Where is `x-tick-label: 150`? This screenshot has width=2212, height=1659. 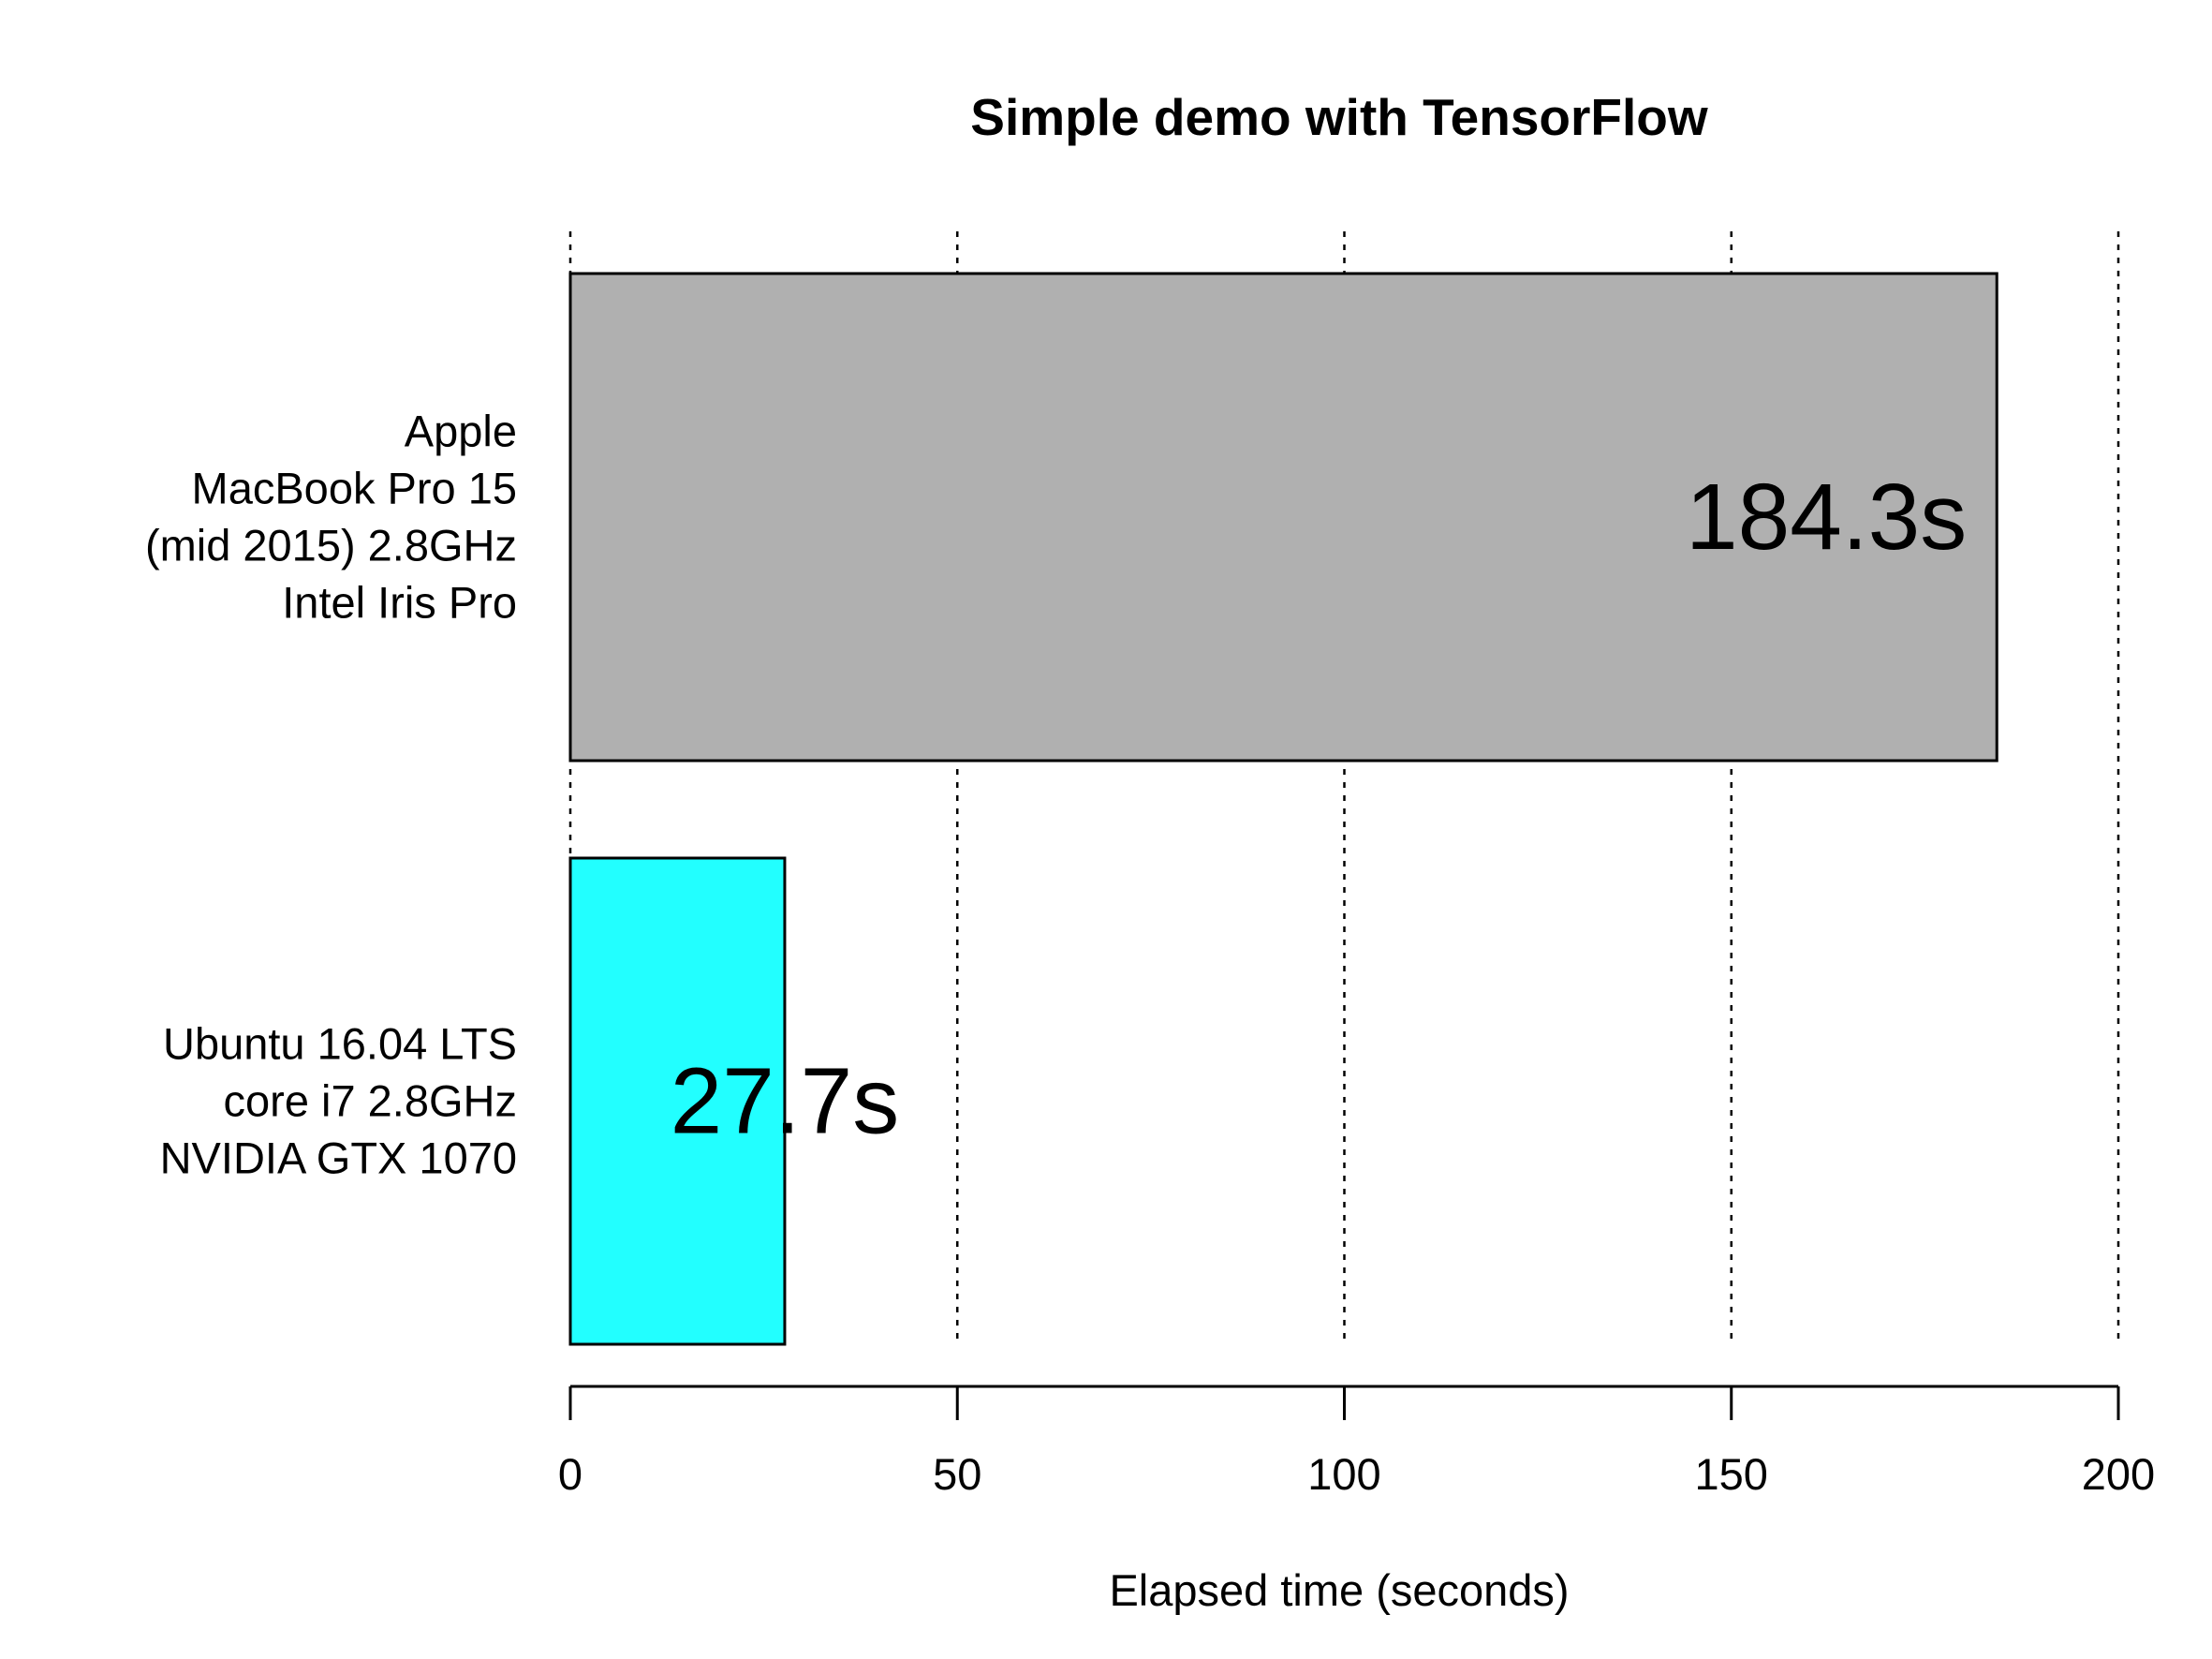 x-tick-label: 150 is located at coordinates (1731, 1474).